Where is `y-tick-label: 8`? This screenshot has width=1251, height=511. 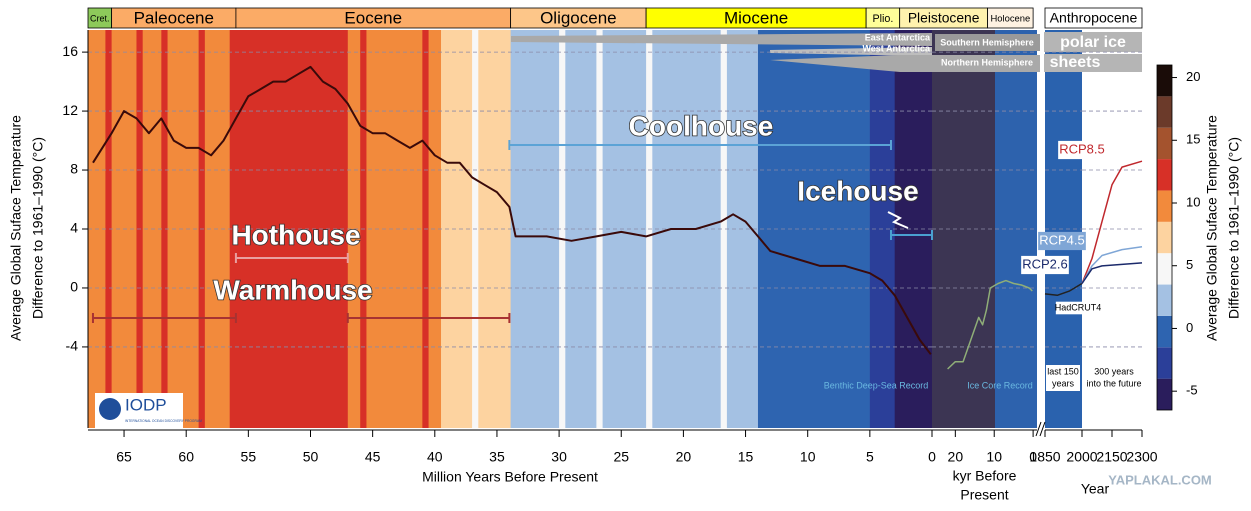
y-tick-label: 8 is located at coordinates (74, 169).